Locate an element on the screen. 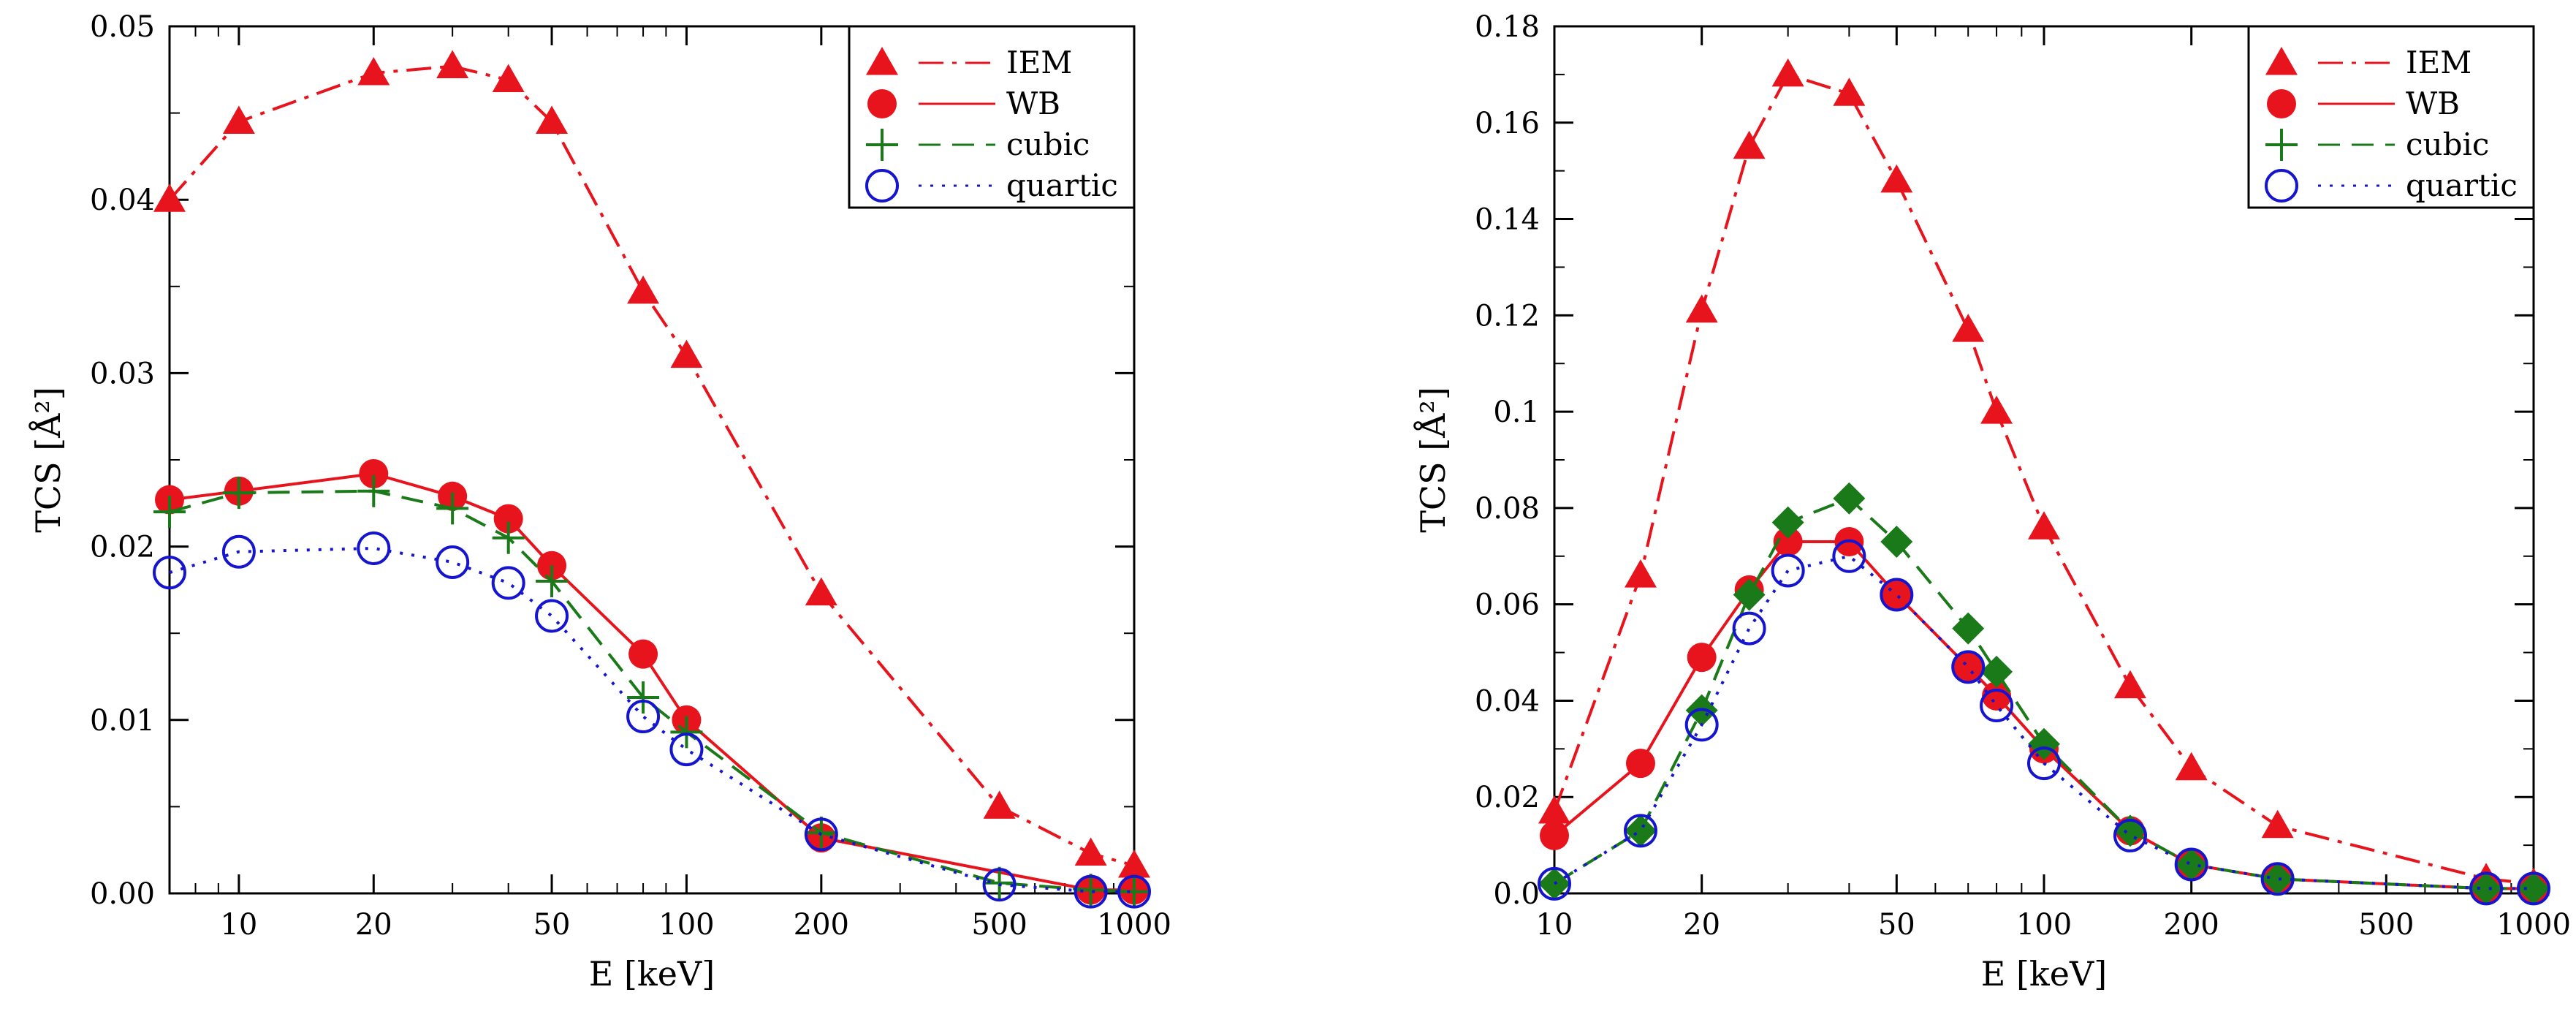 This screenshot has width=2576, height=1014. y-tick-label: 0.05 is located at coordinates (123, 27).